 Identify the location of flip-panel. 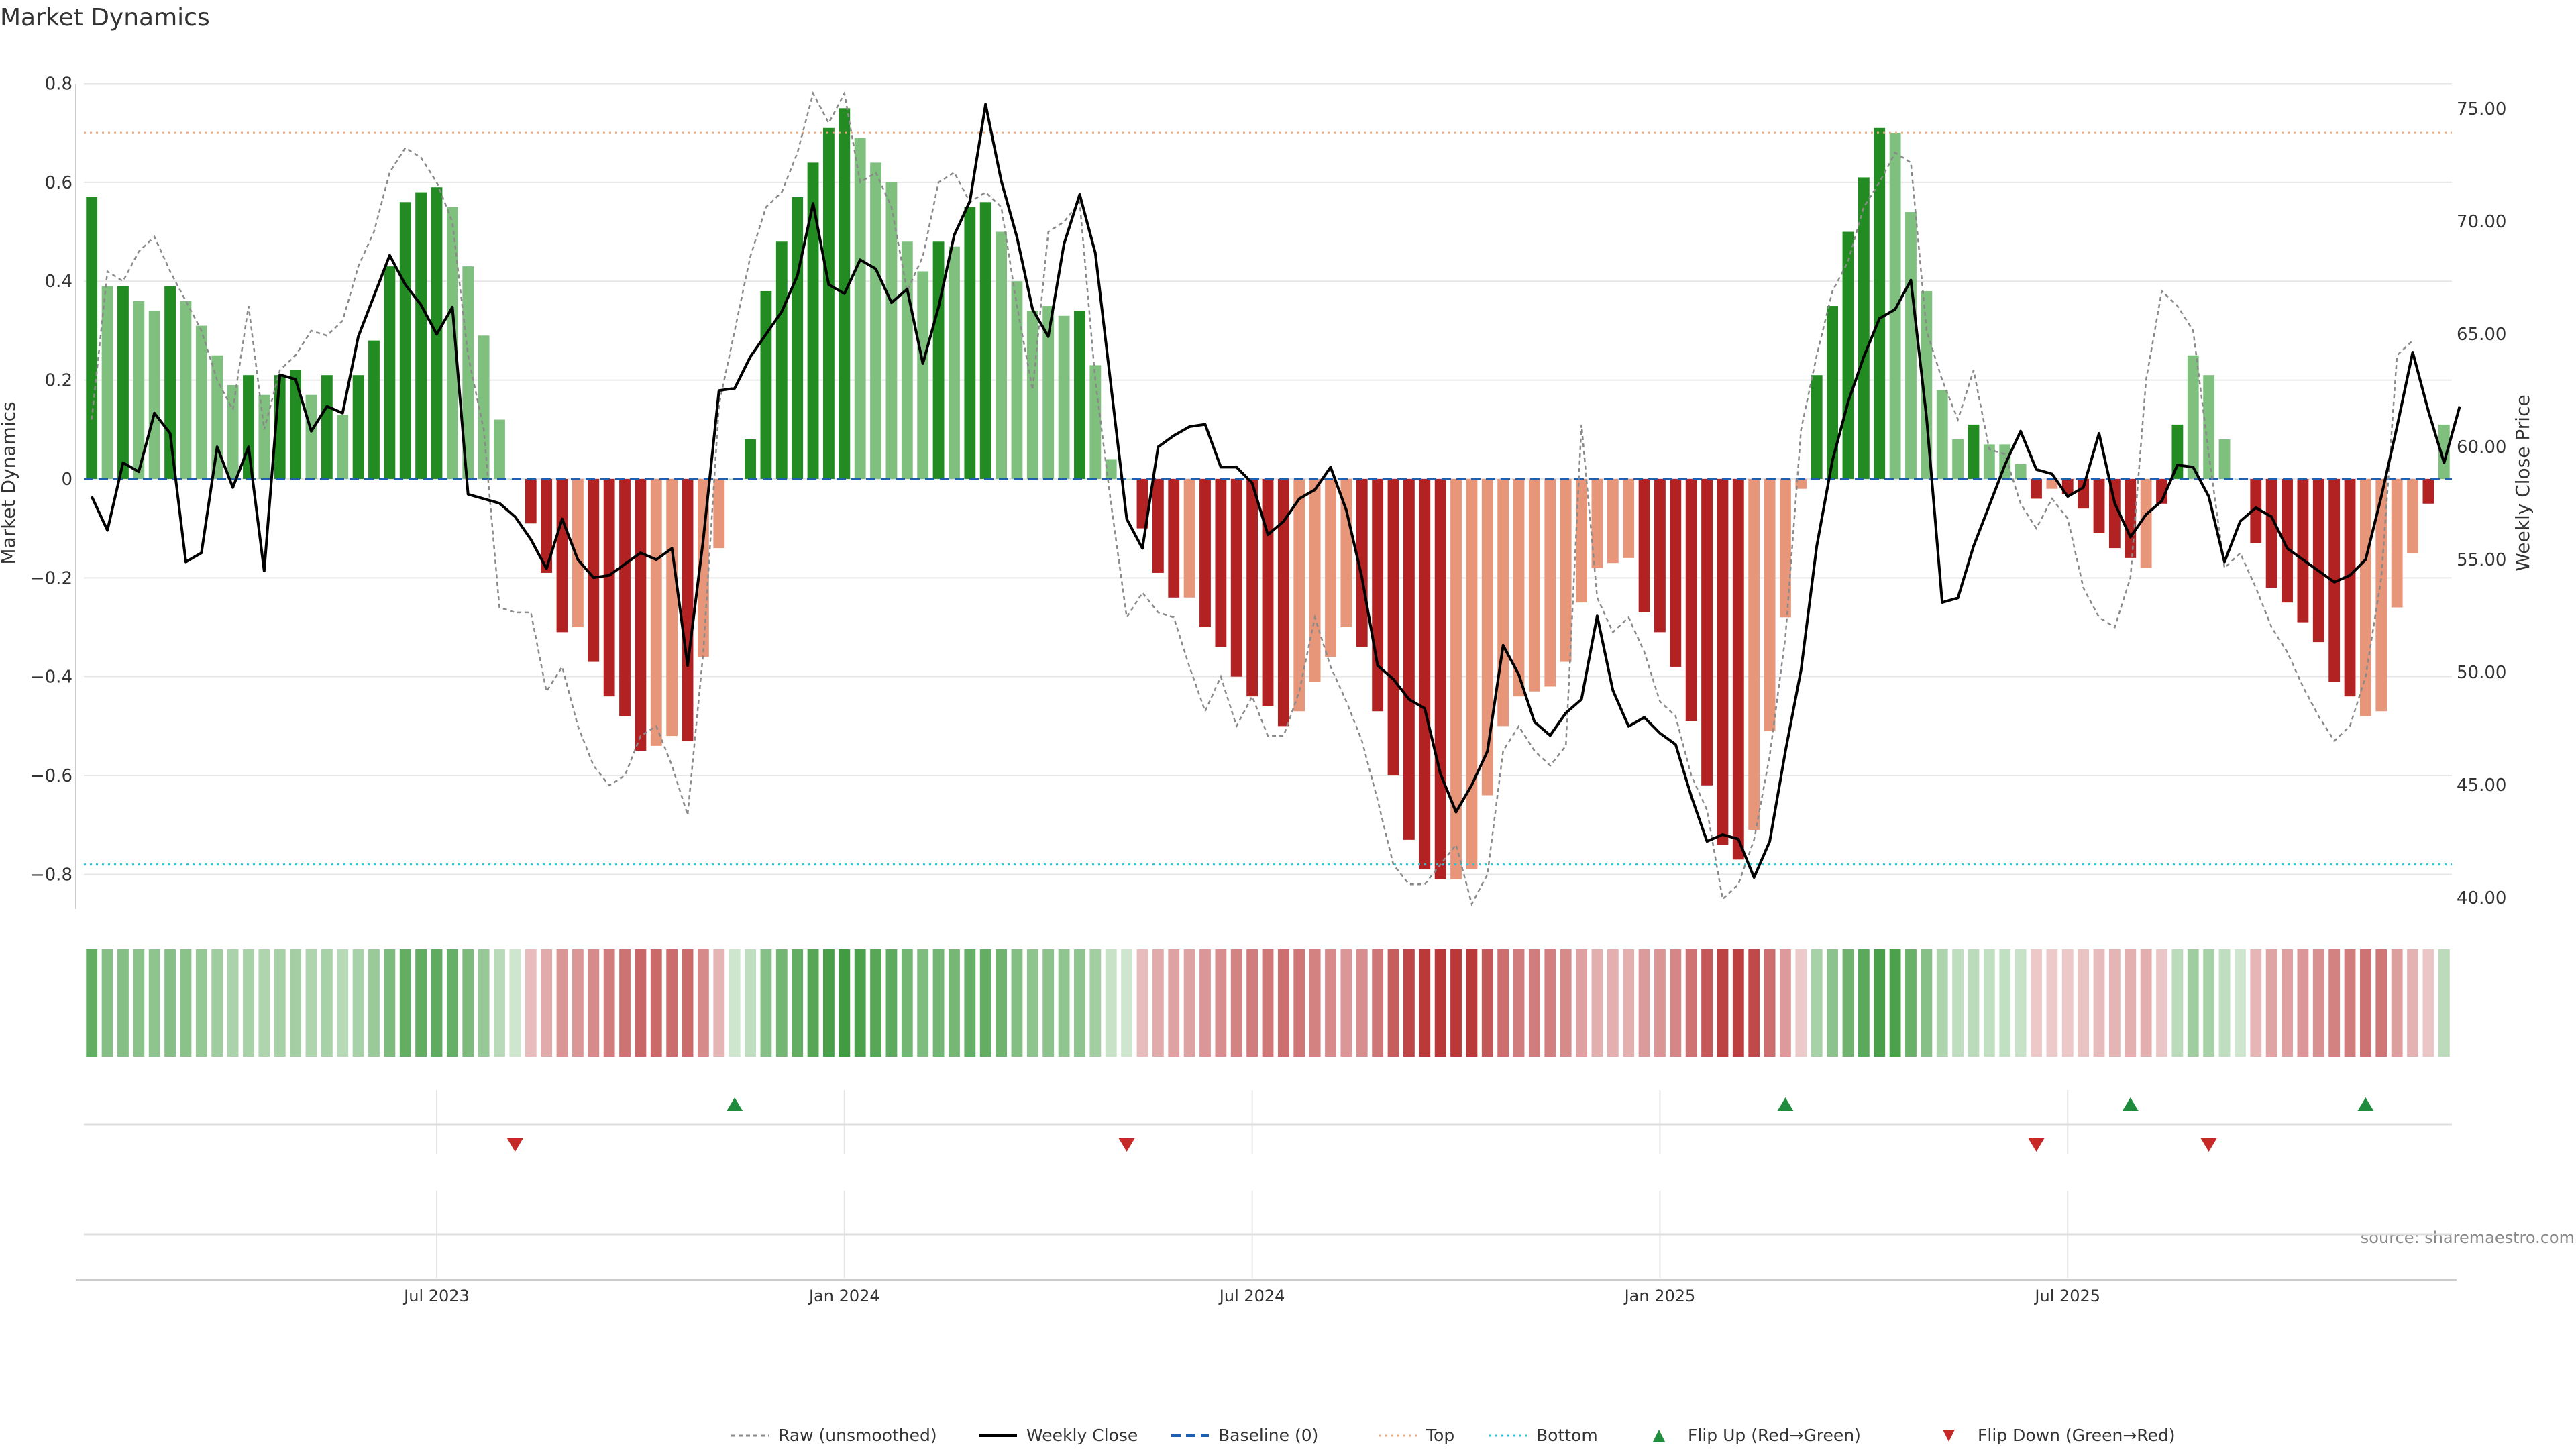
(1268, 1124).